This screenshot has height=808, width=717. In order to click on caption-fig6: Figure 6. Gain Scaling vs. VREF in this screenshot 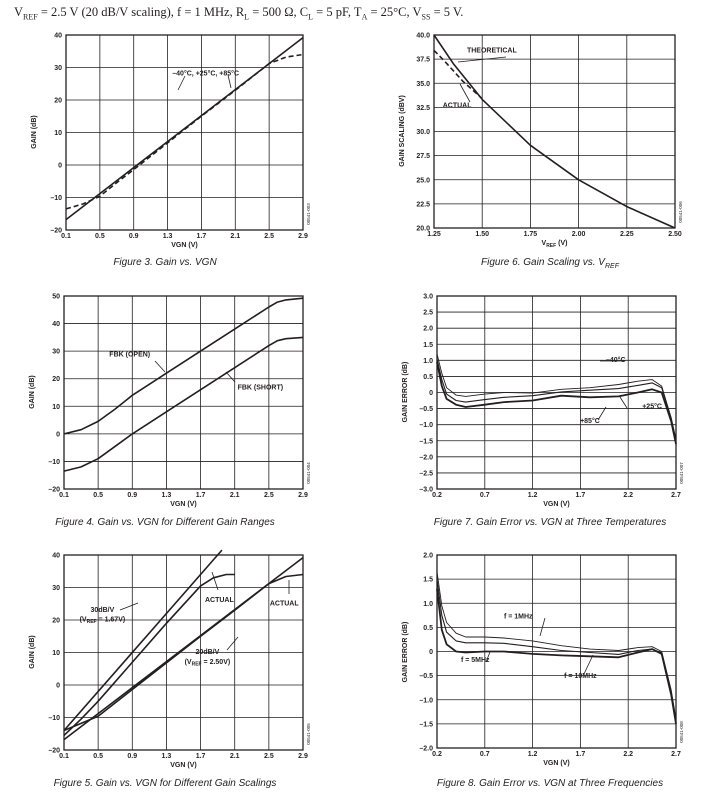, I will do `click(550, 263)`.